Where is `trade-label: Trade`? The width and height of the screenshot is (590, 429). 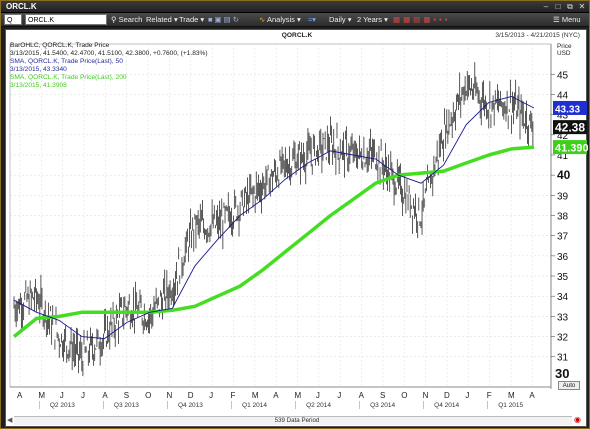 trade-label: Trade is located at coordinates (189, 19).